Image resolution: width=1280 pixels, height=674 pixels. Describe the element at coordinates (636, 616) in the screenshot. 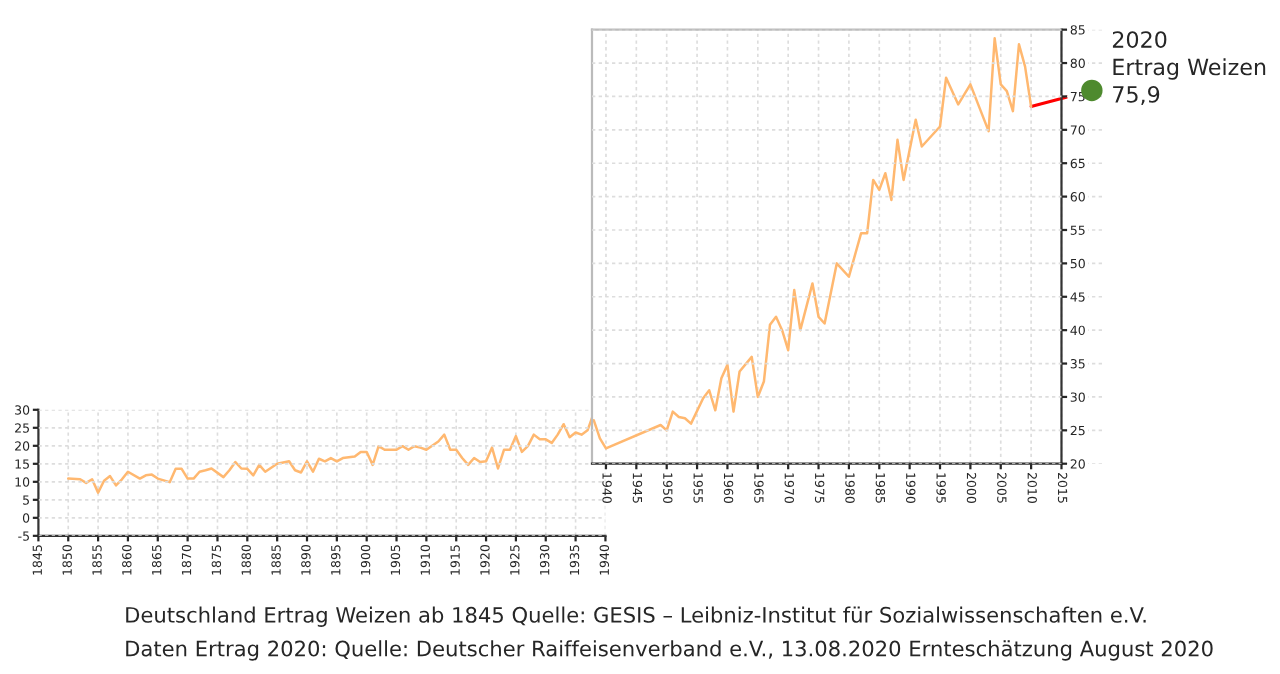

I see `text: Deutschland Ertrag Weizen ab 1845 Quelle: GESIS – Leibniz-Institut für Sozialwissenschaften e.V.` at that location.